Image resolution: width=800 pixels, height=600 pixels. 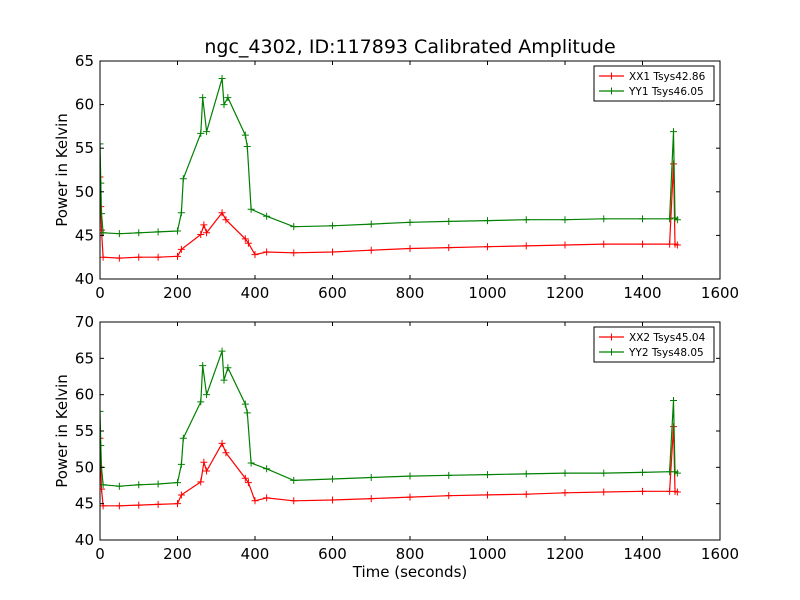 What do you see at coordinates (177, 293) in the screenshot?
I see `x-tick-label: 200` at bounding box center [177, 293].